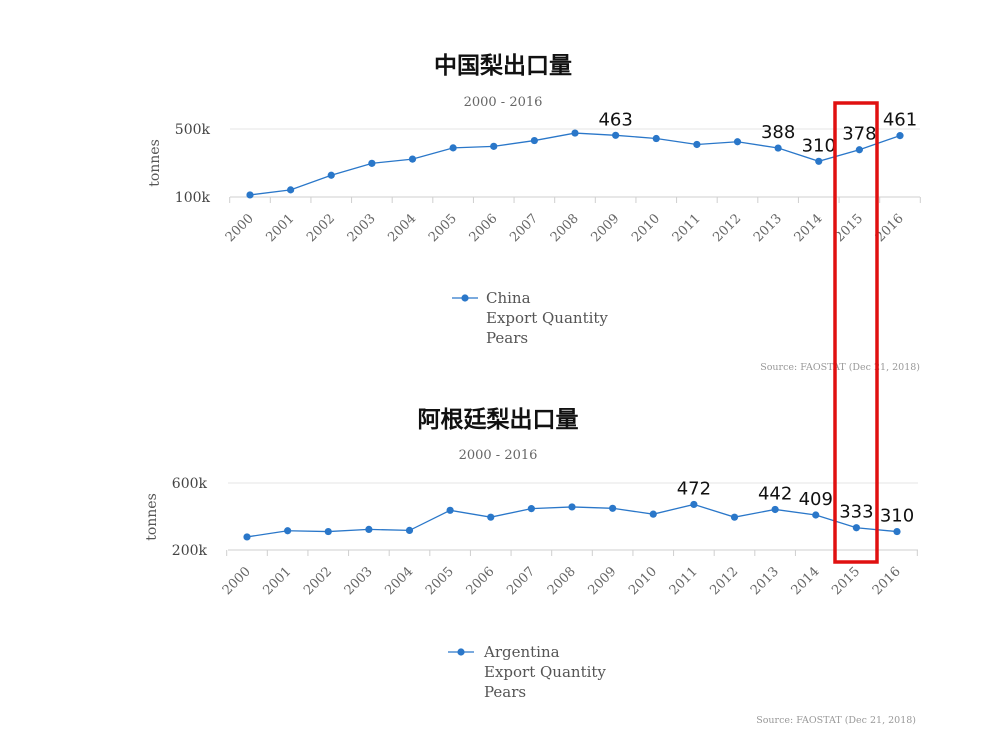 The image size is (1000, 750). What do you see at coordinates (521, 652) in the screenshot?
I see `legend-series-name: Argentina` at bounding box center [521, 652].